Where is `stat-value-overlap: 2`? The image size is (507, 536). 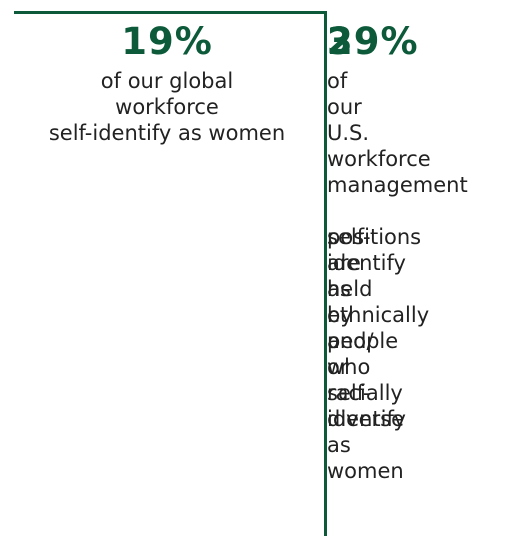 stat-value-overlap: 2 is located at coordinates (340, 41).